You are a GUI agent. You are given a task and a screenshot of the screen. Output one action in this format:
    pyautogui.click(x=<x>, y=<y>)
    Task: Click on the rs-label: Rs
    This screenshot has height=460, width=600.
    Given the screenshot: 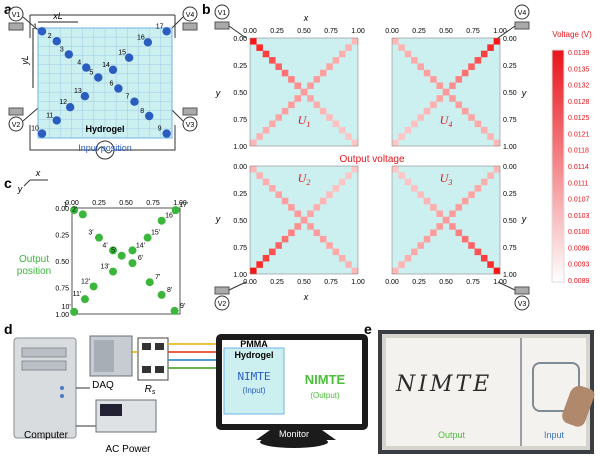 What is the action you would take?
    pyautogui.click(x=150, y=390)
    